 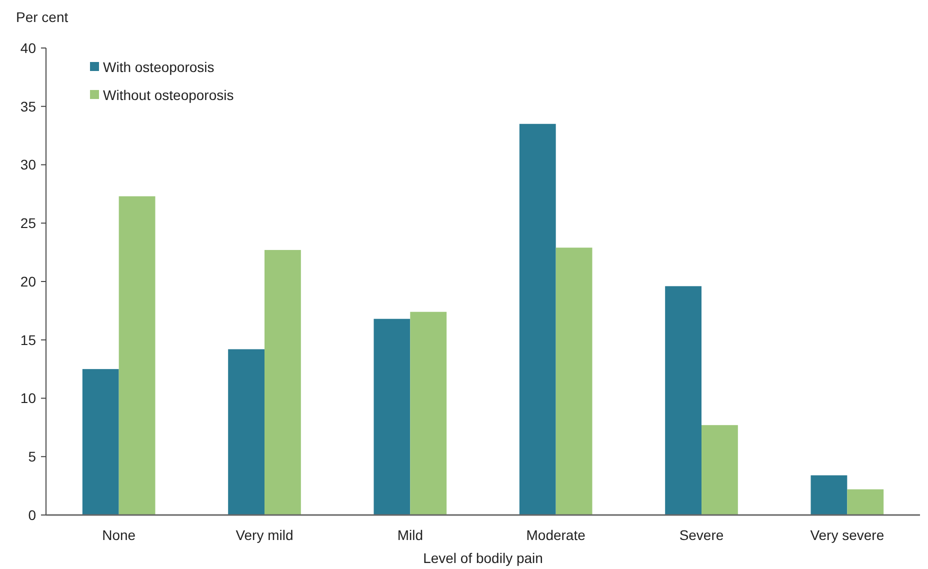 I want to click on x-tick-label: Very severe, so click(x=847, y=535).